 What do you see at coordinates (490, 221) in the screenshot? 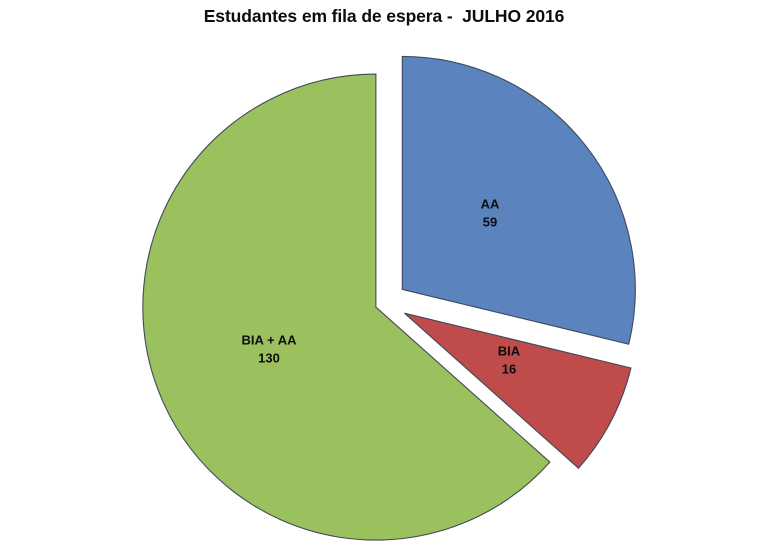
I see `pie-slice-value-aa: 59` at bounding box center [490, 221].